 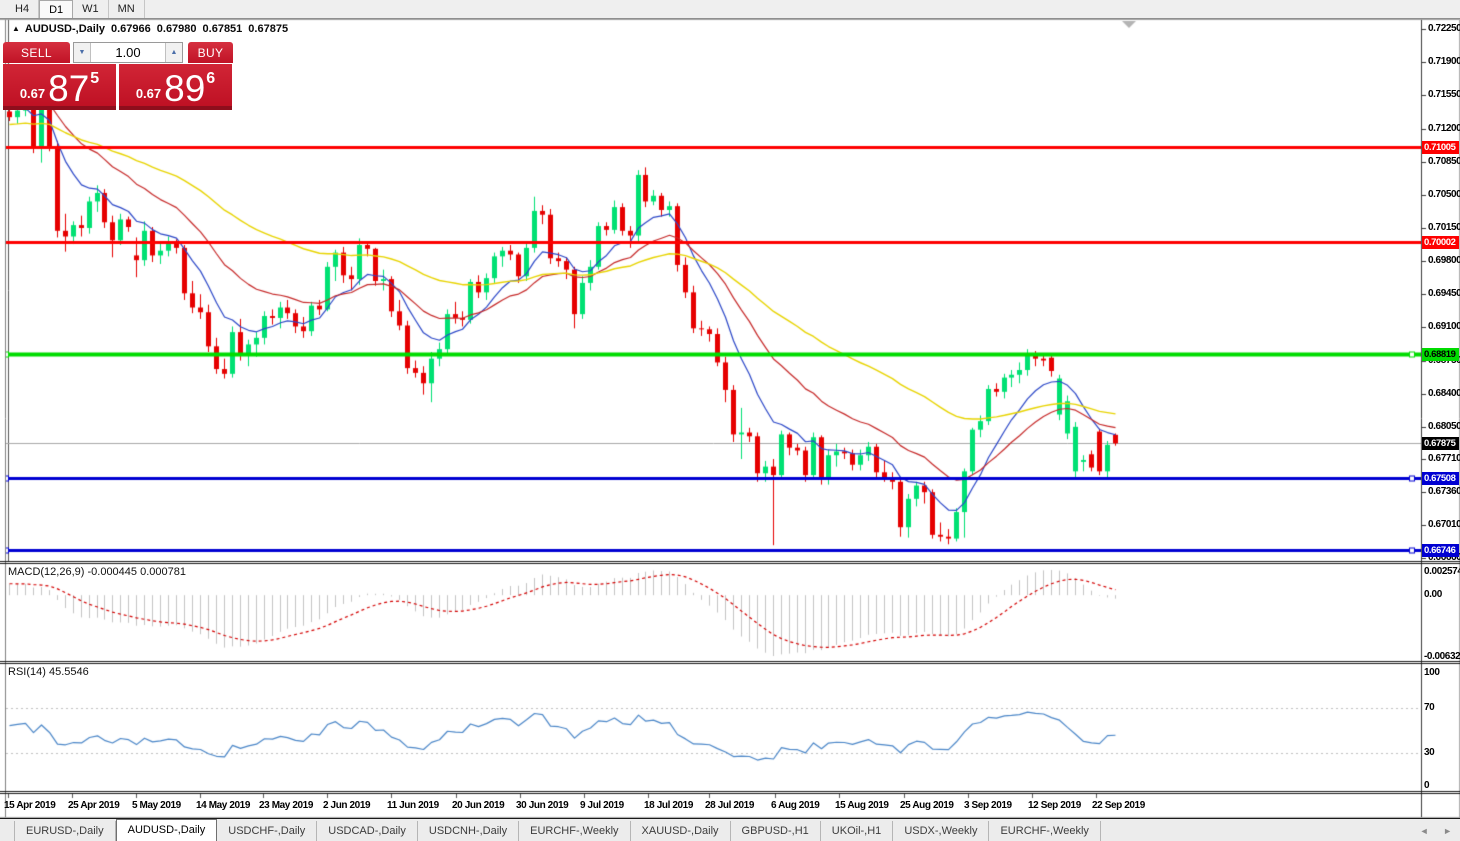 I want to click on price-line-badge: 0.67508, so click(x=1440, y=478).